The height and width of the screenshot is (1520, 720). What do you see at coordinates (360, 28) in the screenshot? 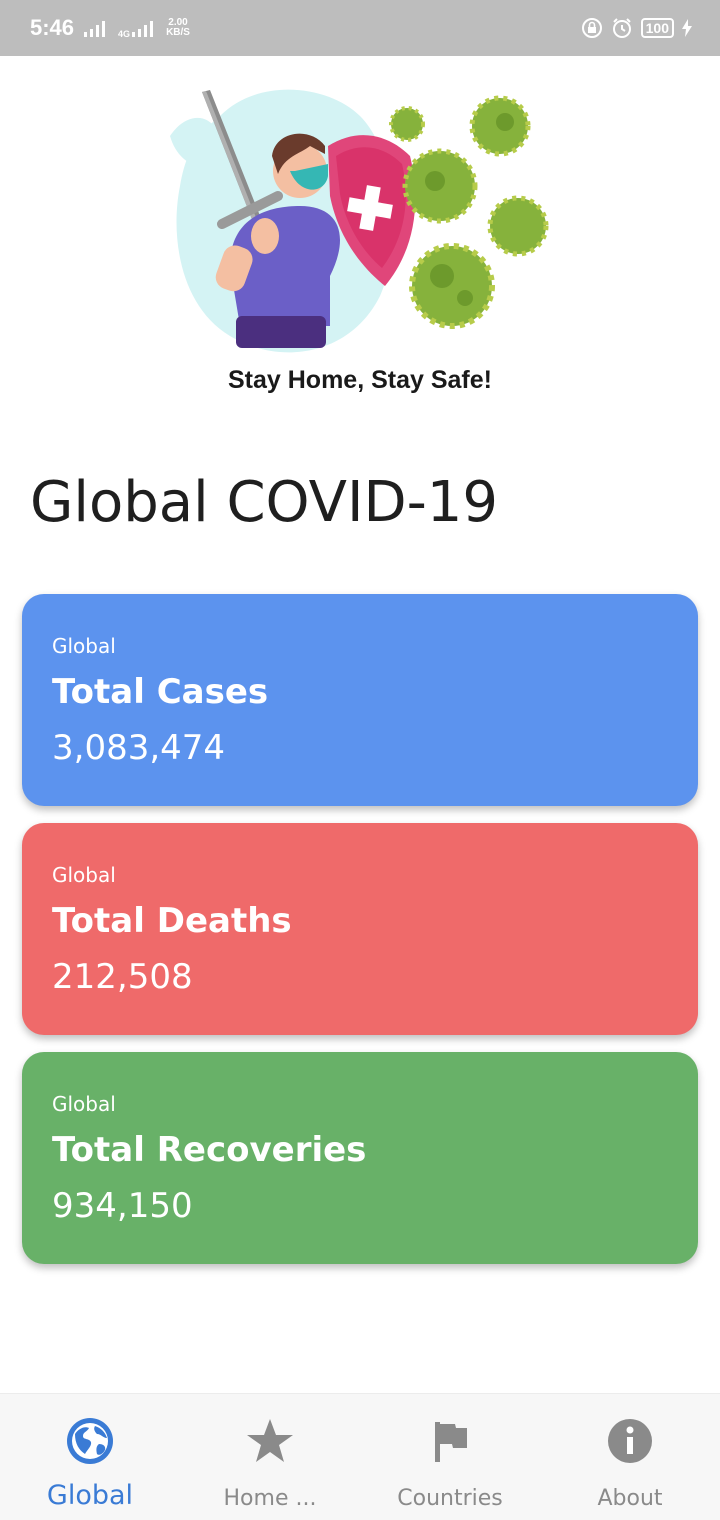
I see `status-bar: 5:46 4G 2.00 KB/S 100` at bounding box center [360, 28].